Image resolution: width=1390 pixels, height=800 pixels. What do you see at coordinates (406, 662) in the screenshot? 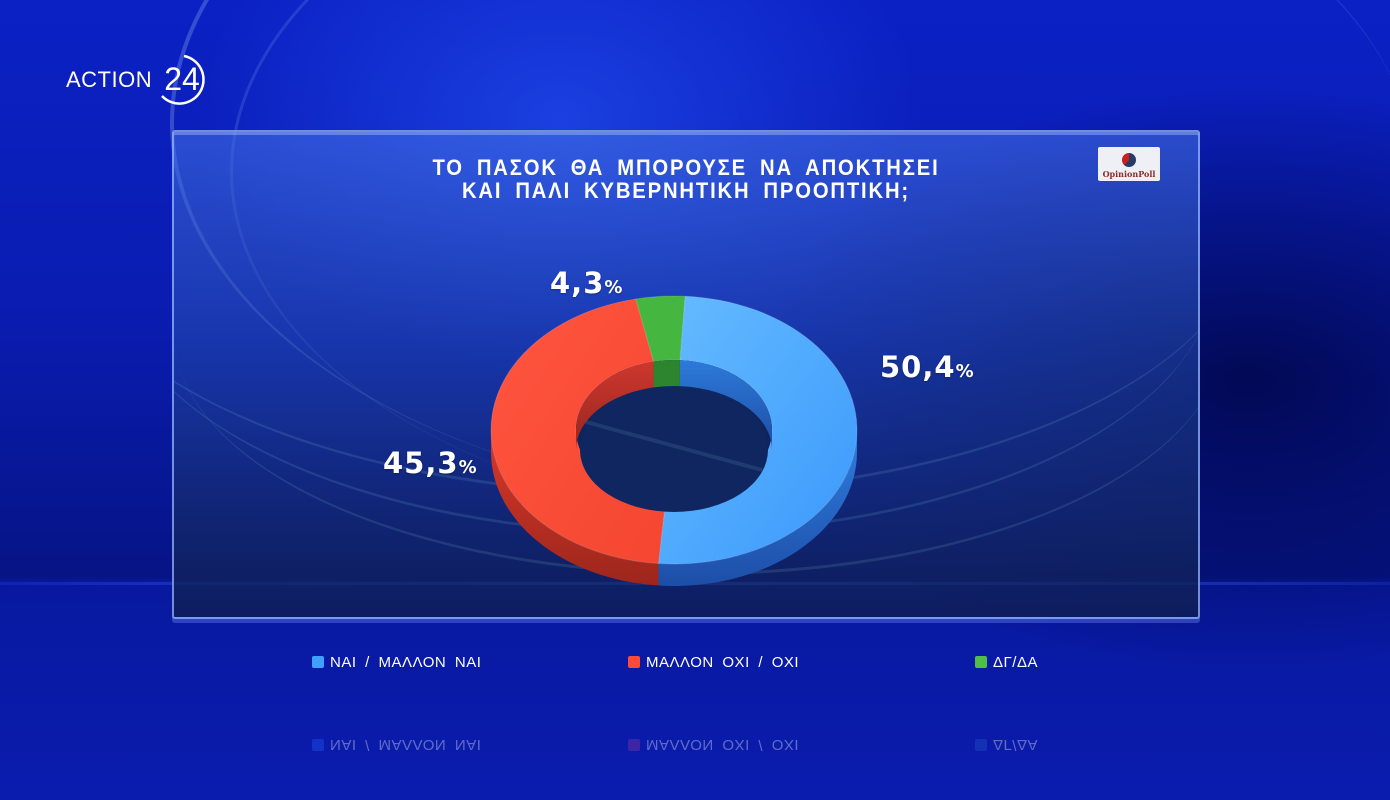
I see `legend-label: ΝΑΙ / ΜΑΛΛΟΝ ΝΑΙ` at bounding box center [406, 662].